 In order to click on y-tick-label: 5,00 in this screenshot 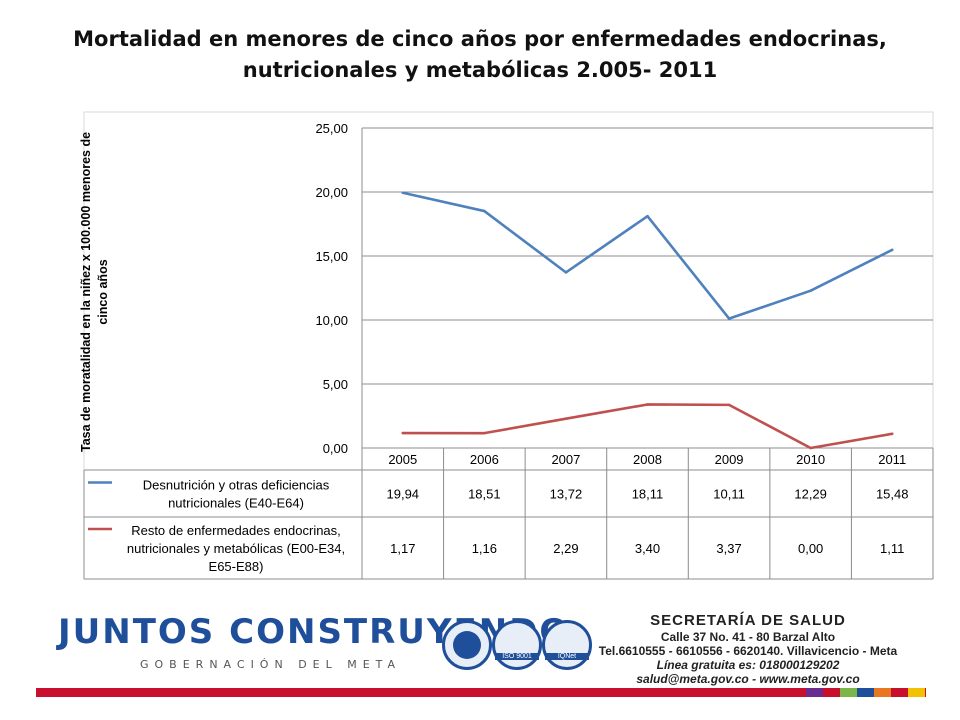, I will do `click(335, 384)`.